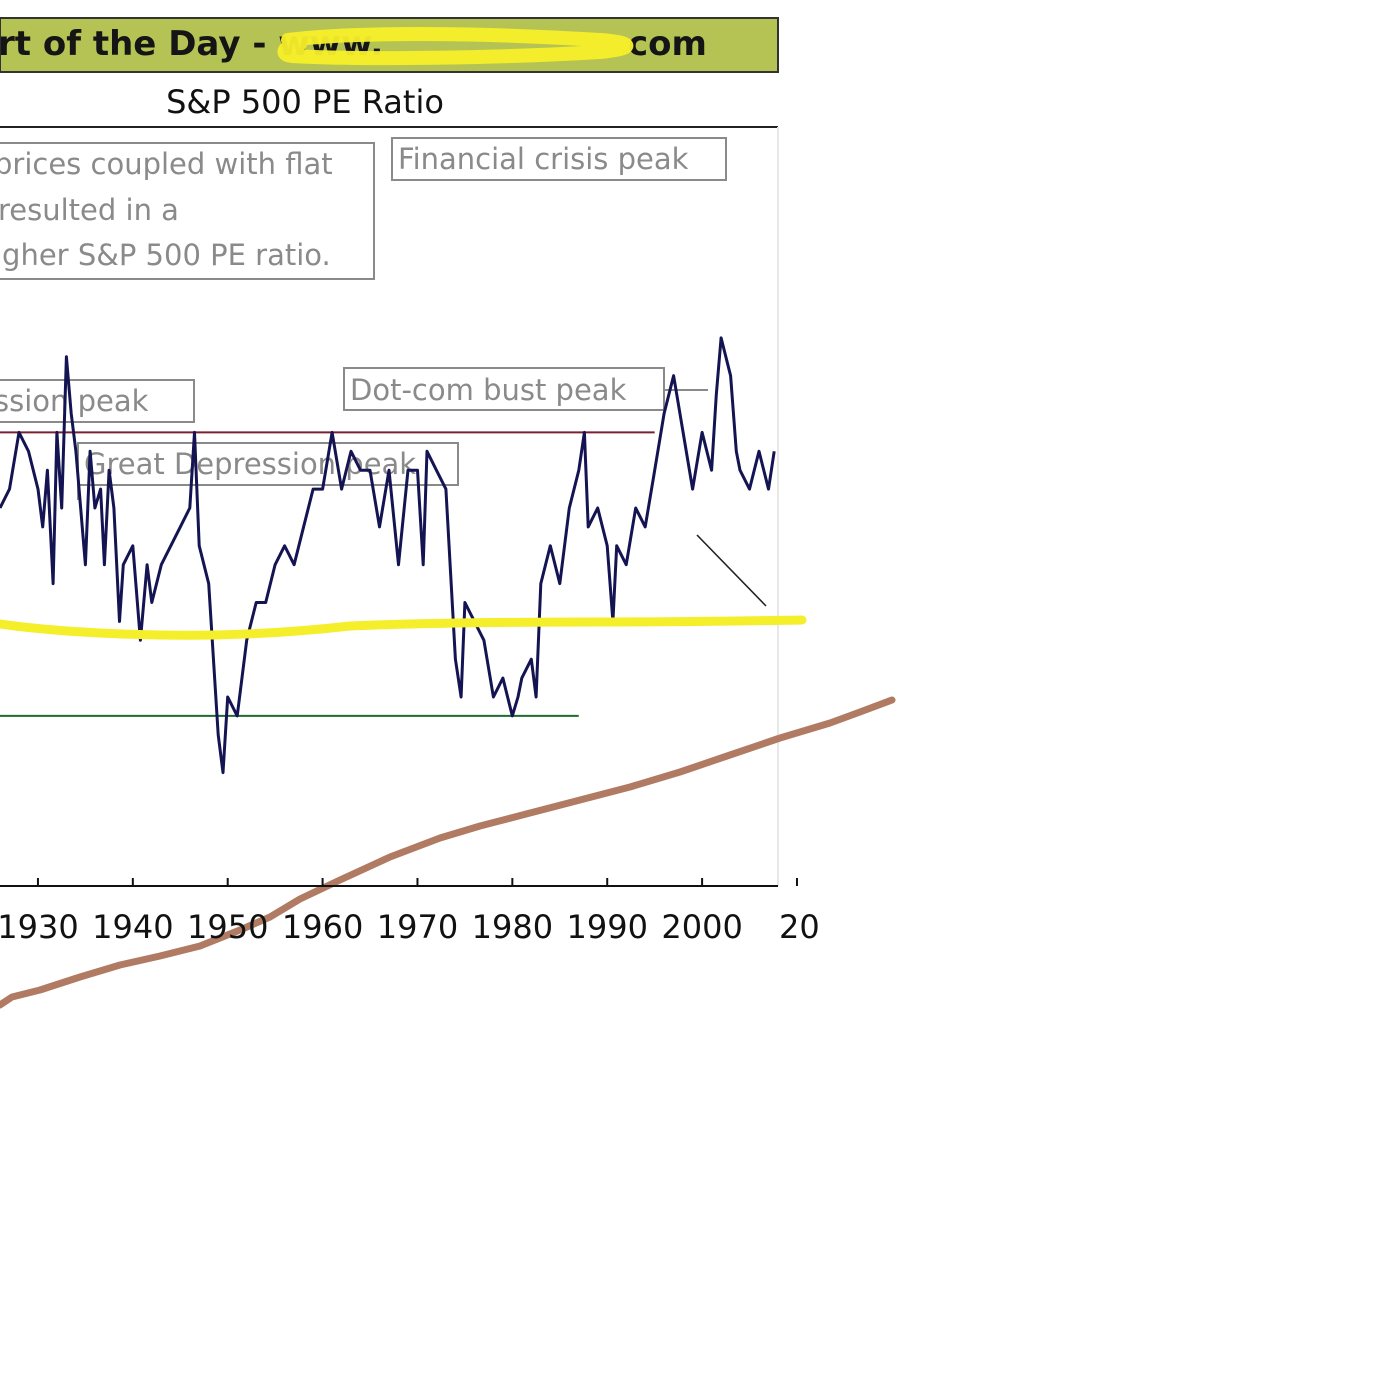  I want to click on x-tick-label-2000: 2000, so click(701, 927).